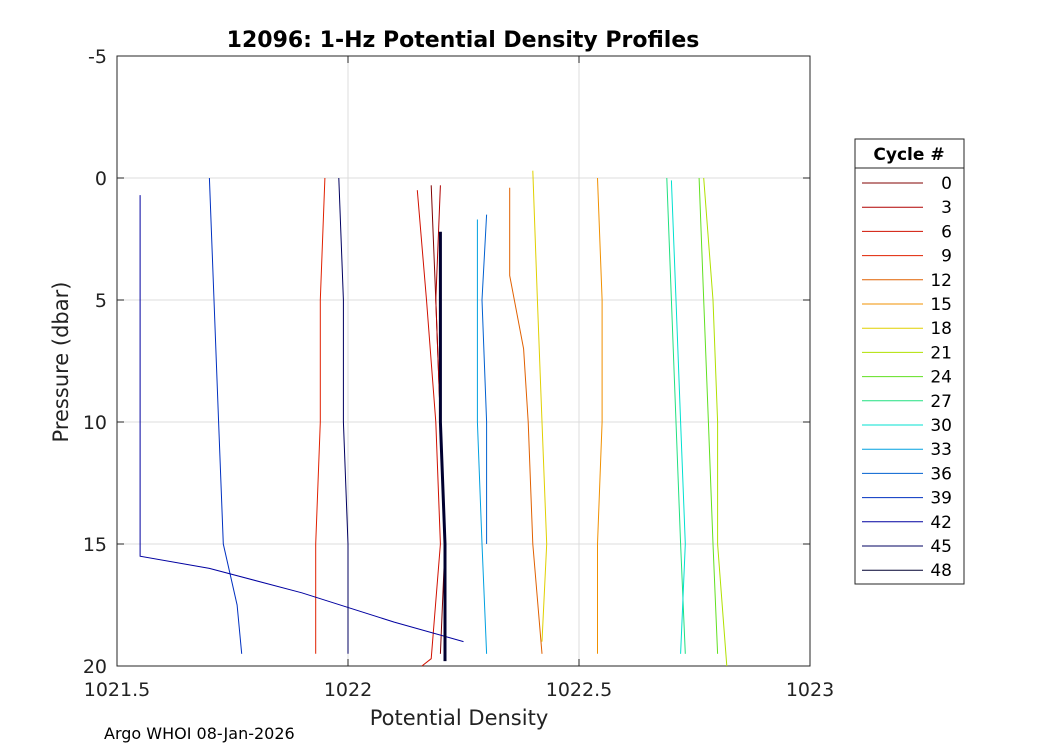 Image resolution: width=1050 pixels, height=750 pixels. What do you see at coordinates (941, 450) in the screenshot?
I see `legend-label-cycle-33: 33` at bounding box center [941, 450].